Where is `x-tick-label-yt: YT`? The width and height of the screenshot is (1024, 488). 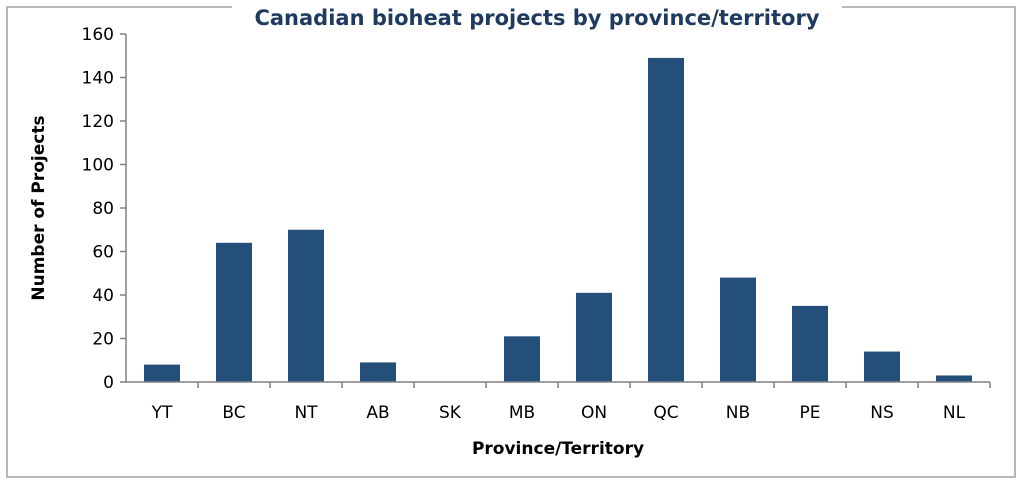 x-tick-label-yt: YT is located at coordinates (162, 413).